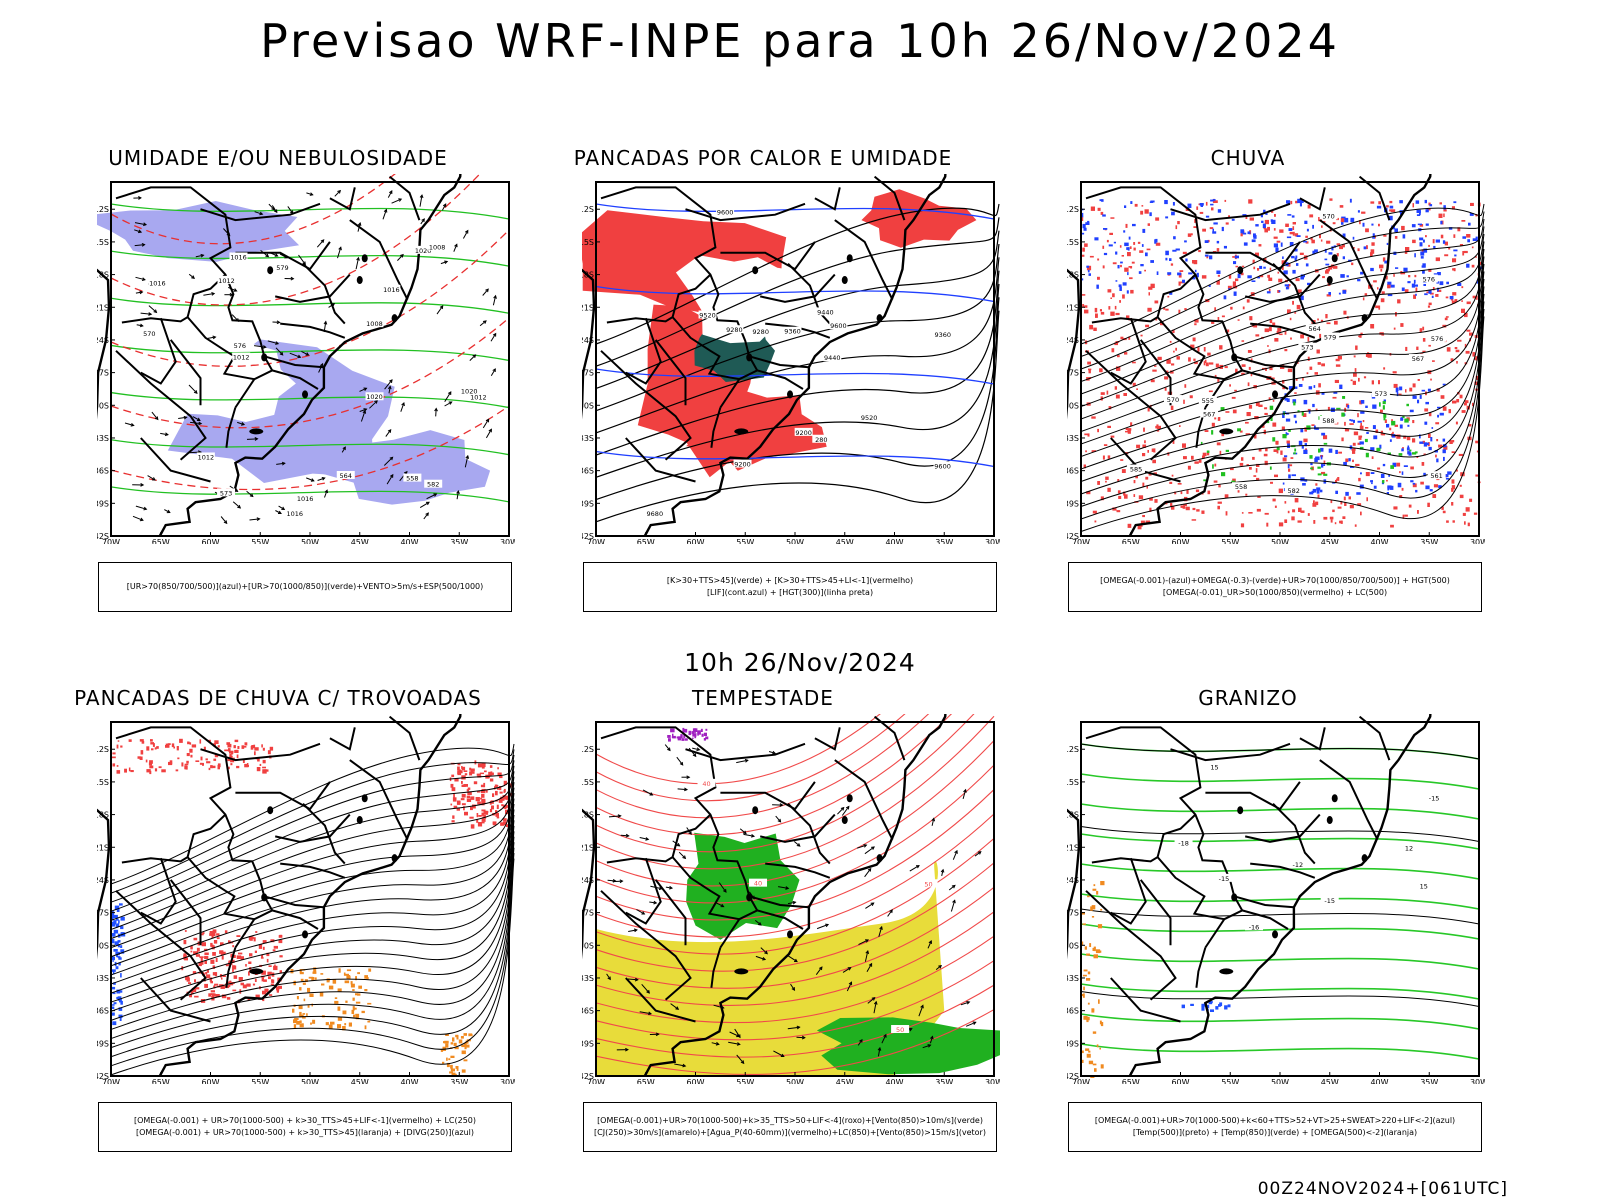 This screenshot has height=1200, width=1600. I want to click on contour-label: 1020, so click(469, 392).